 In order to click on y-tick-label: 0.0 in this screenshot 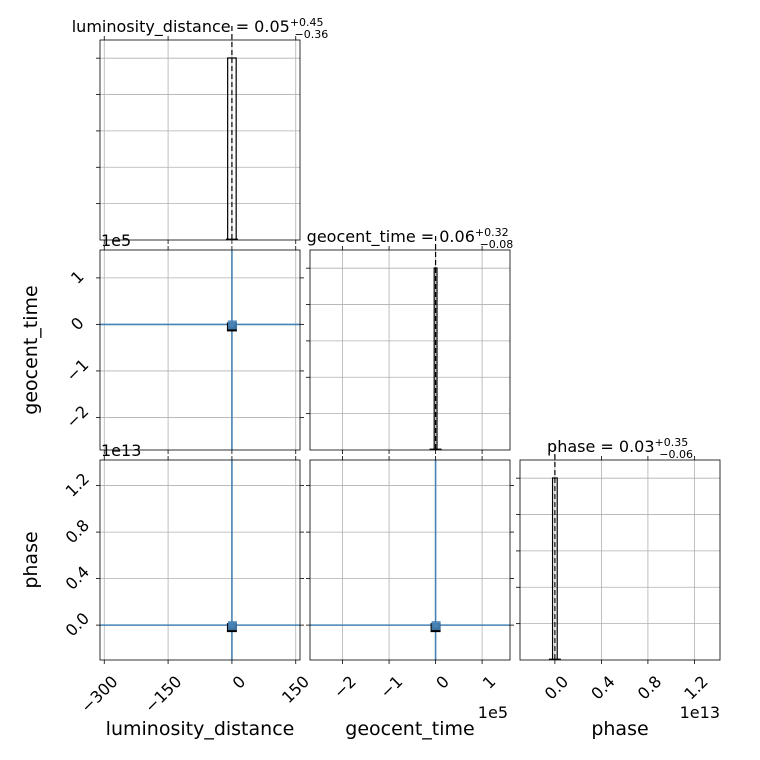, I will do `click(77, 624)`.